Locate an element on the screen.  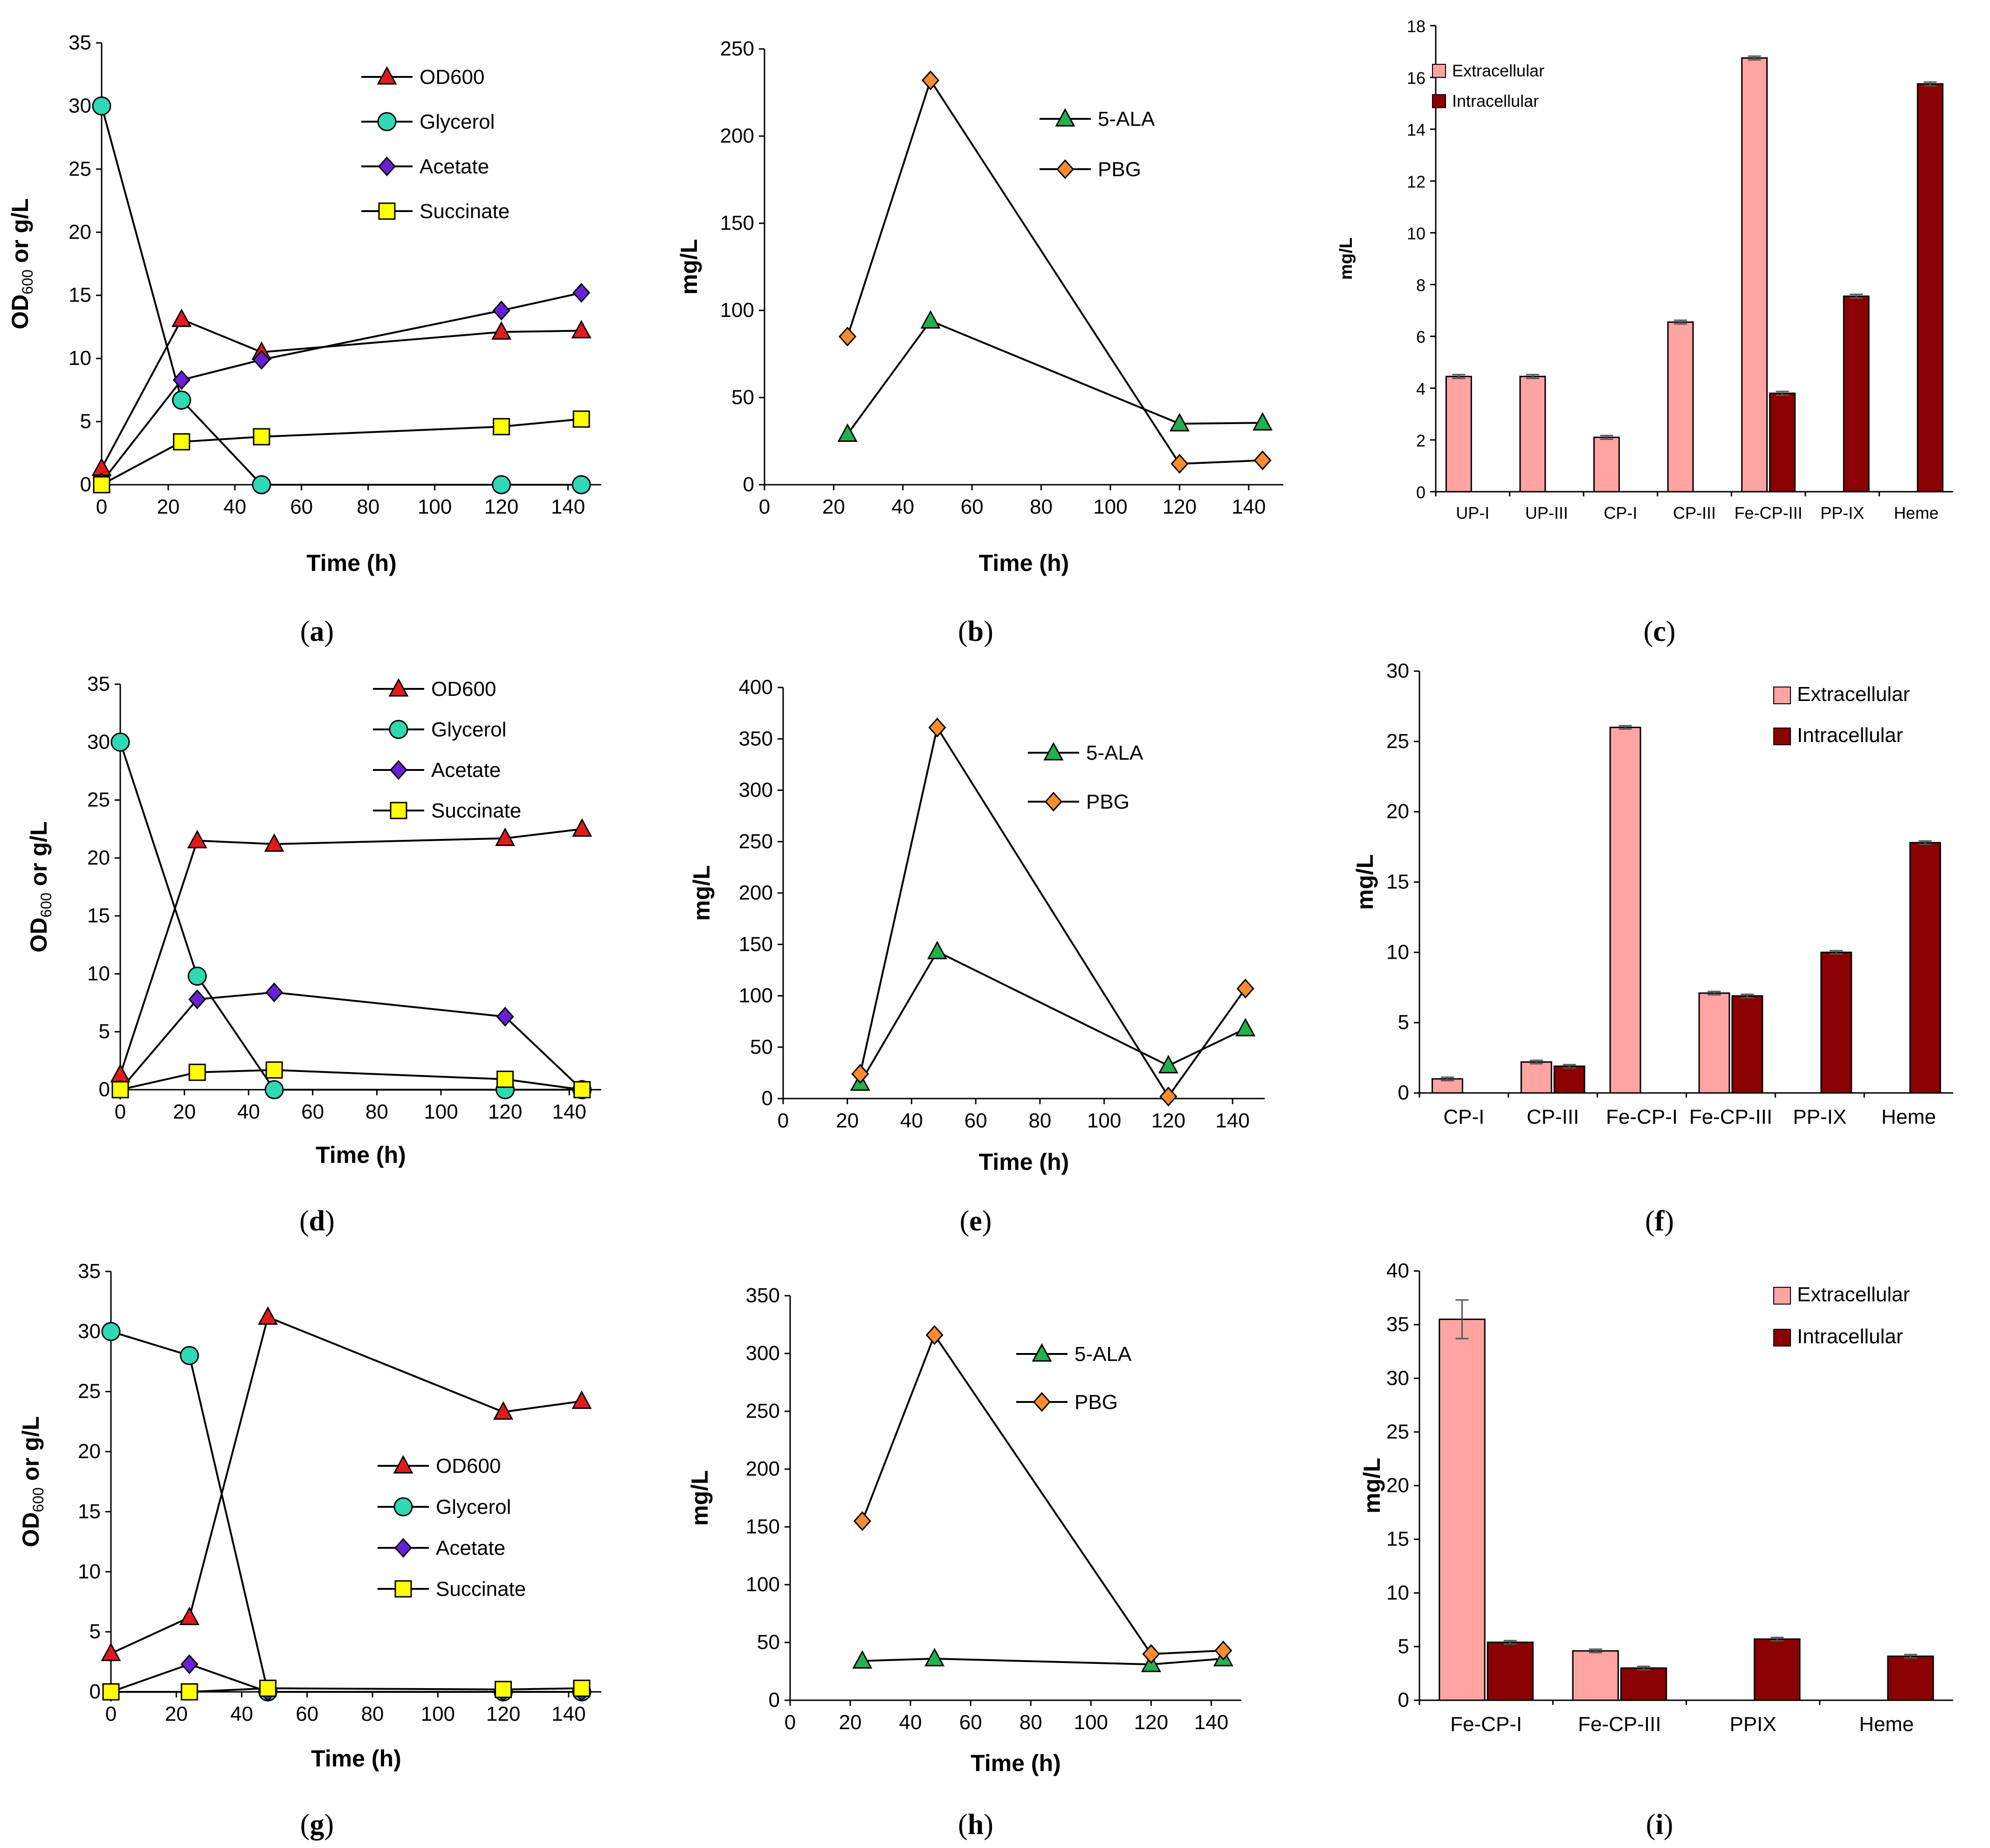
legend-label: Extracellular is located at coordinates (1854, 1294).